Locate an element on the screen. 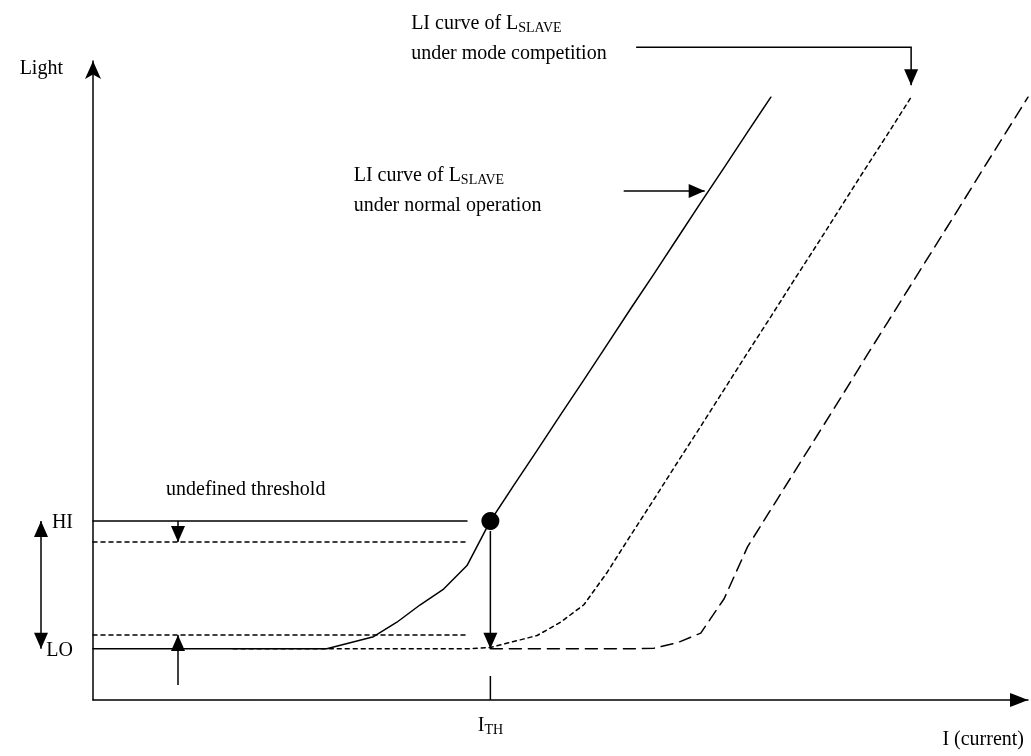  y-axis-title: Light is located at coordinates (41, 67).